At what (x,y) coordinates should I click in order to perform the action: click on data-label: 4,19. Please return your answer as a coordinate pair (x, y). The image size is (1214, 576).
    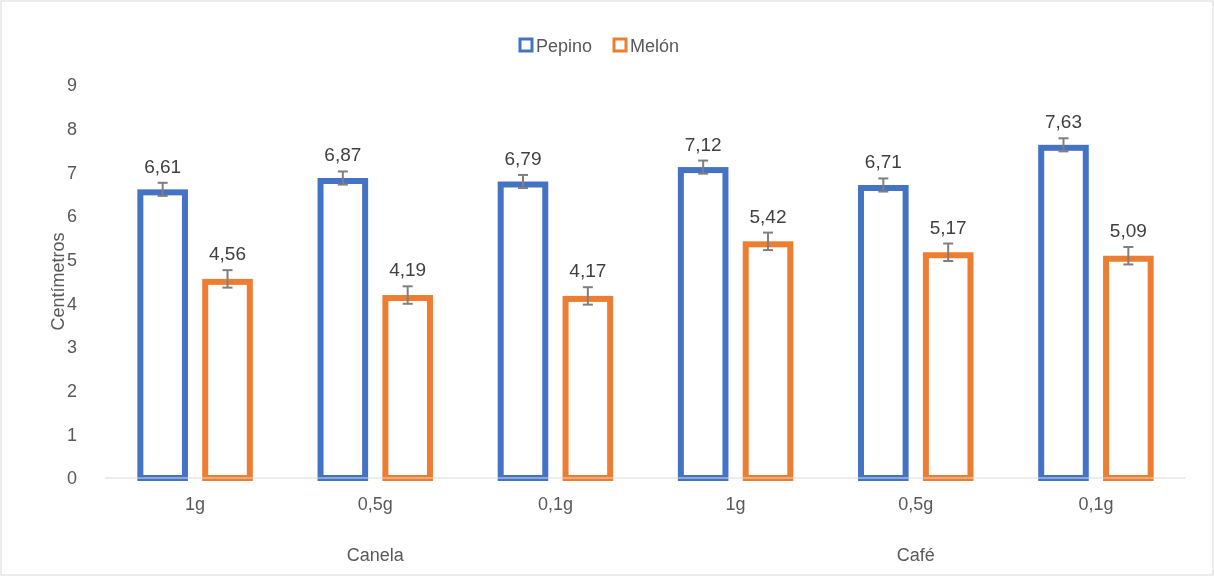
    Looking at the image, I should click on (408, 270).